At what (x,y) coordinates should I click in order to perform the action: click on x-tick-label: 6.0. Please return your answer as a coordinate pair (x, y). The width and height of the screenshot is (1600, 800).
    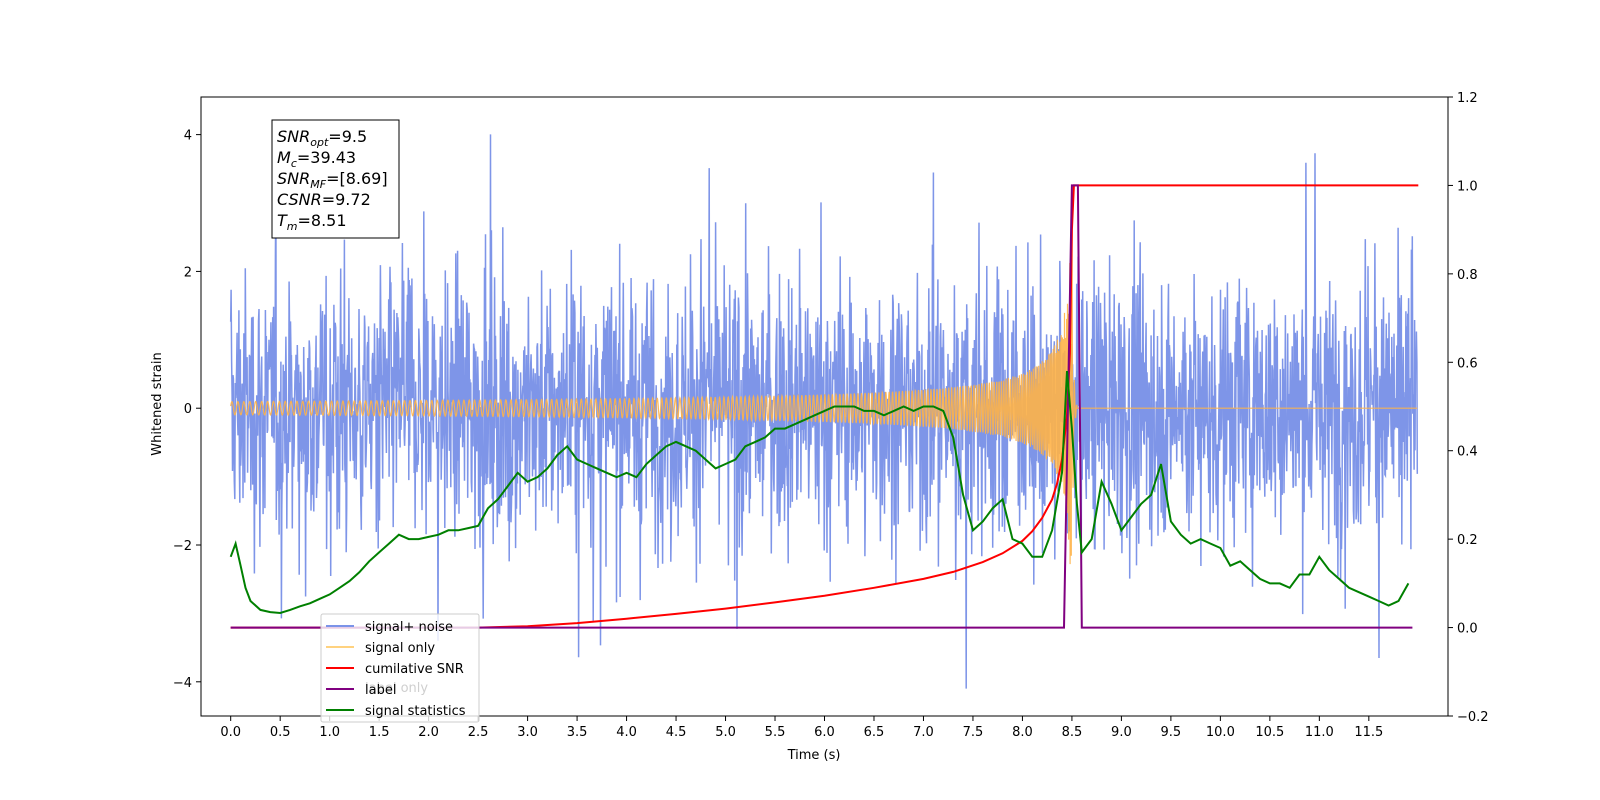
    Looking at the image, I should click on (824, 732).